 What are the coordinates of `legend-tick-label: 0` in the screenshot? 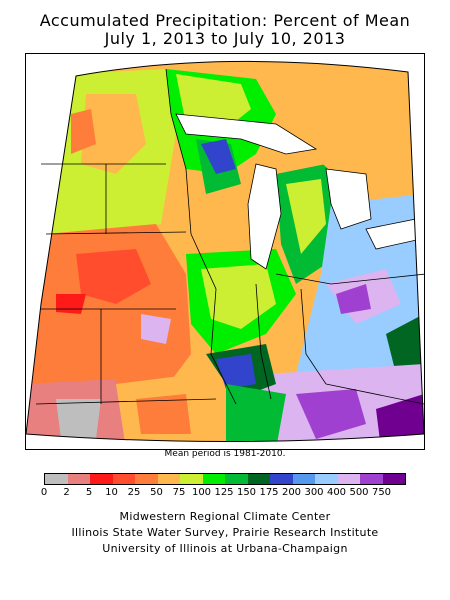 It's located at (44, 492).